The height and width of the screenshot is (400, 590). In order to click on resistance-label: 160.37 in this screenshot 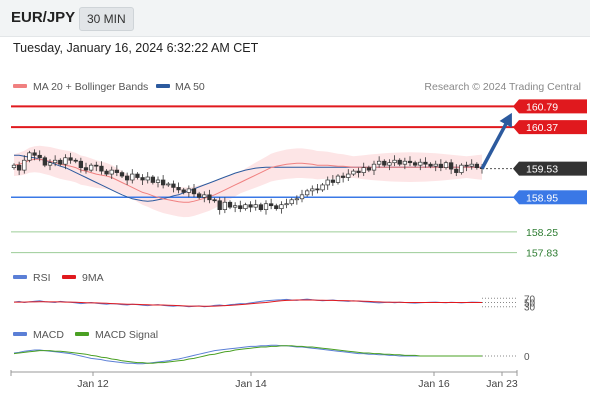, I will do `click(542, 128)`.